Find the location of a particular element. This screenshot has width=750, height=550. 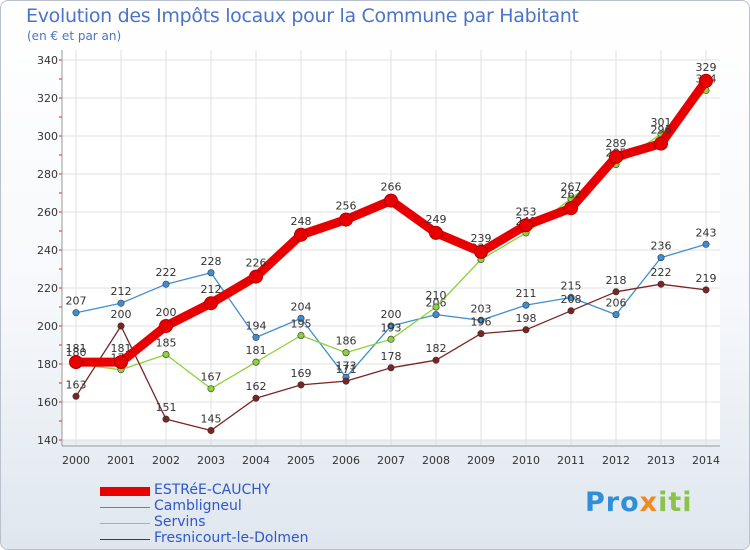

data-label-servins-2006: 186 is located at coordinates (346, 341).